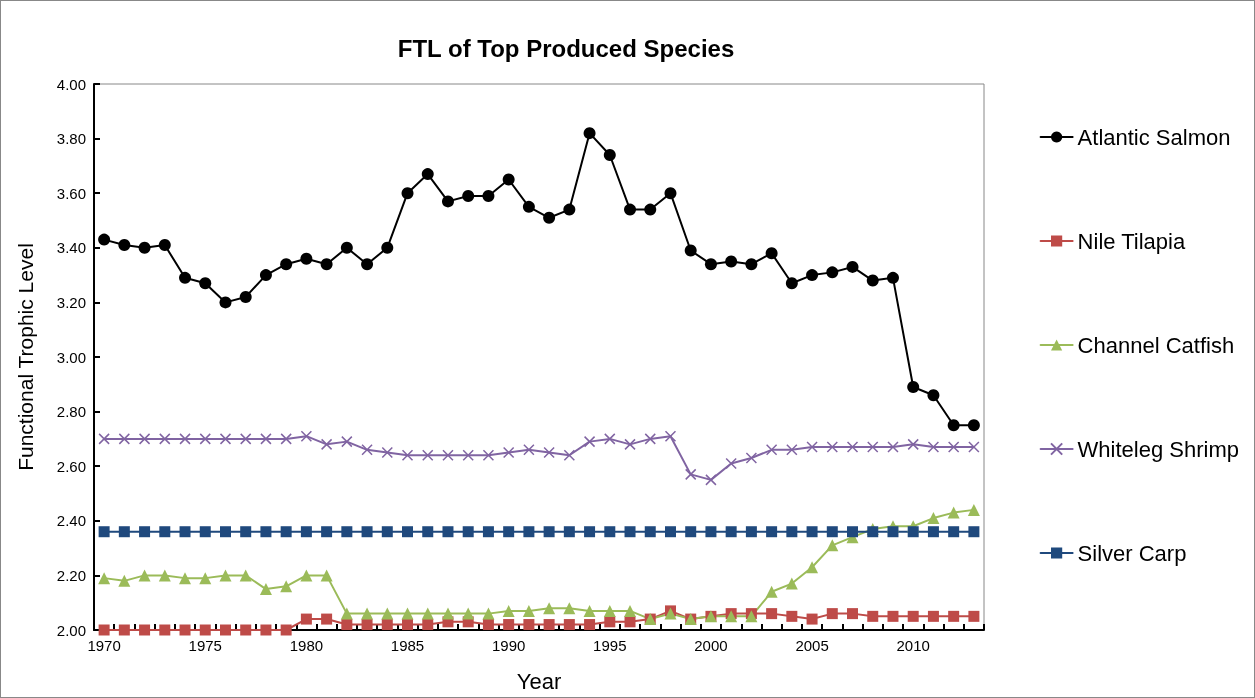 The image size is (1255, 698). Describe the element at coordinates (71, 193) in the screenshot. I see `y-tick-label: 3.60` at that location.